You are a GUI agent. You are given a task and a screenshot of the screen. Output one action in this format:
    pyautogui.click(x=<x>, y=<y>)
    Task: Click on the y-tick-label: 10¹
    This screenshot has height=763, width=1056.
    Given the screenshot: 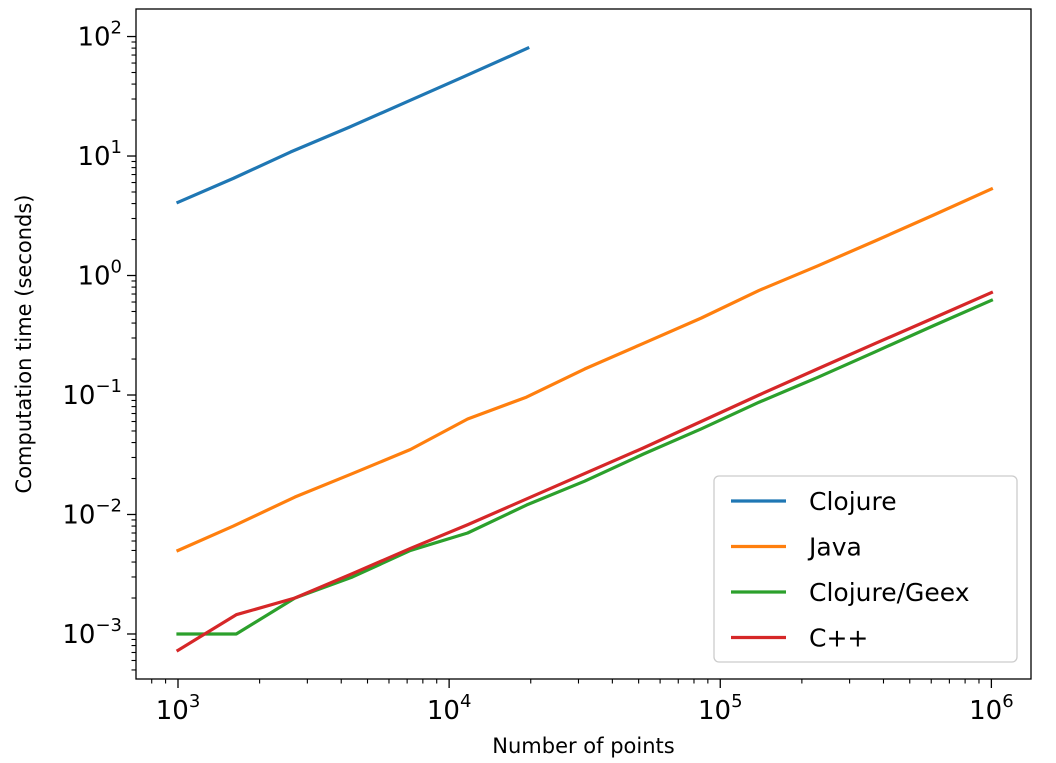 What is the action you would take?
    pyautogui.click(x=99, y=154)
    